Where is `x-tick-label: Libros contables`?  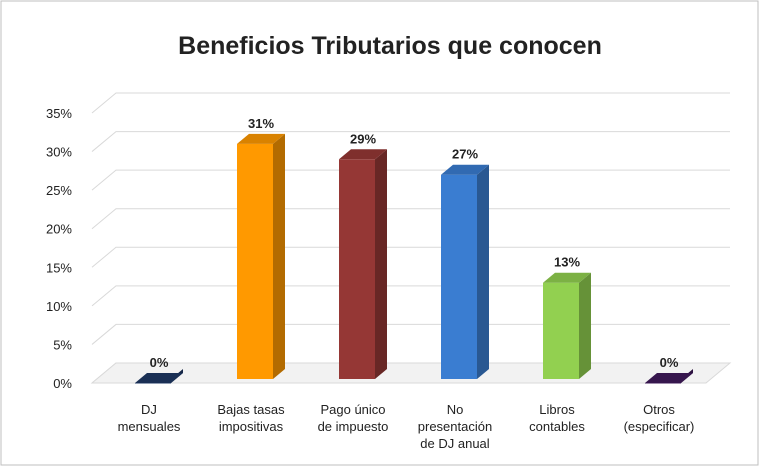
x-tick-label: Libros contables is located at coordinates (557, 418).